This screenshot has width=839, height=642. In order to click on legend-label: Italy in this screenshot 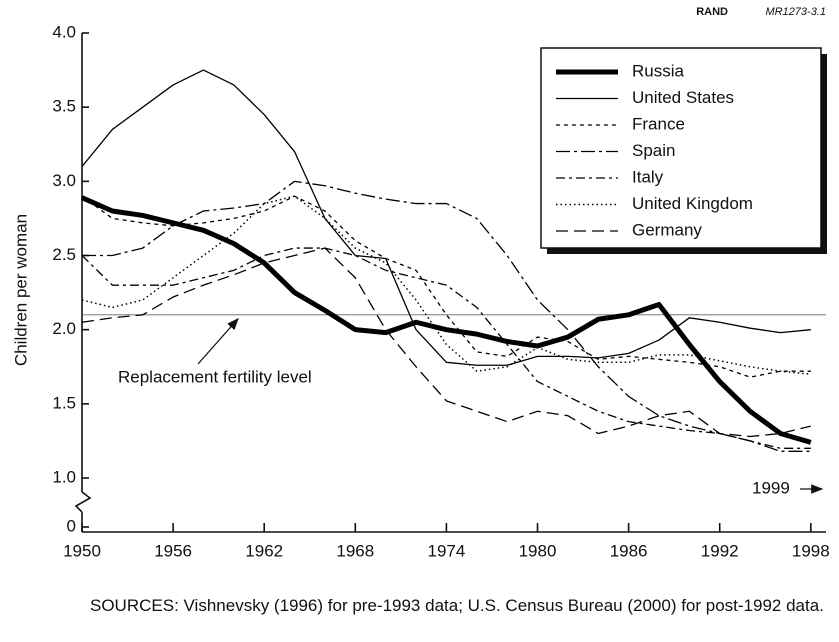, I will do `click(648, 176)`.